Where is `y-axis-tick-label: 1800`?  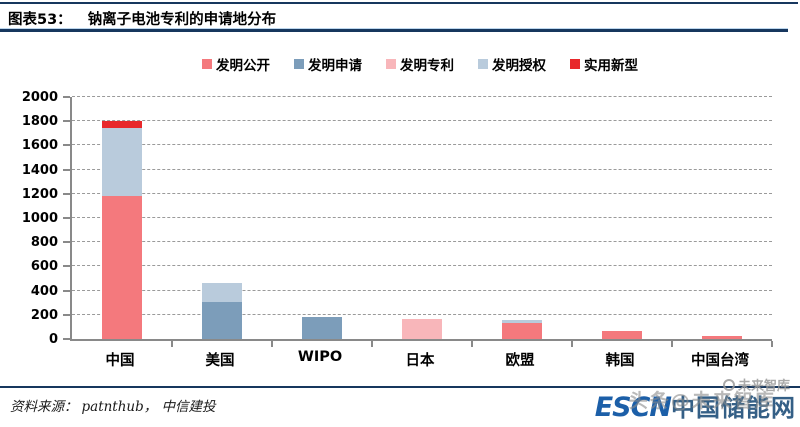 y-axis-tick-label: 1800 is located at coordinates (39, 122).